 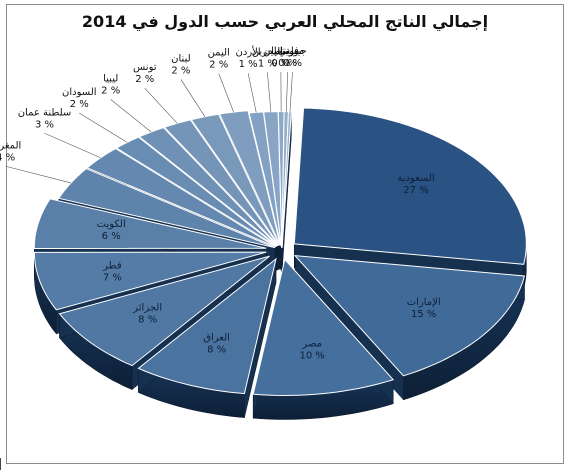 I want to click on slice-value: 3 %, so click(x=44, y=124).